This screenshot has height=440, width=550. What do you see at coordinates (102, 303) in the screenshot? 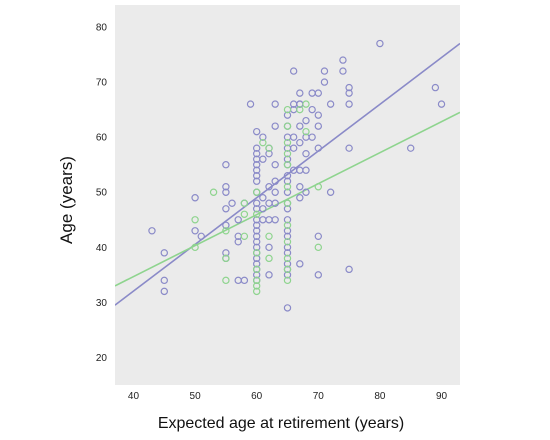
I see `y-tick-label: 30` at bounding box center [102, 303].